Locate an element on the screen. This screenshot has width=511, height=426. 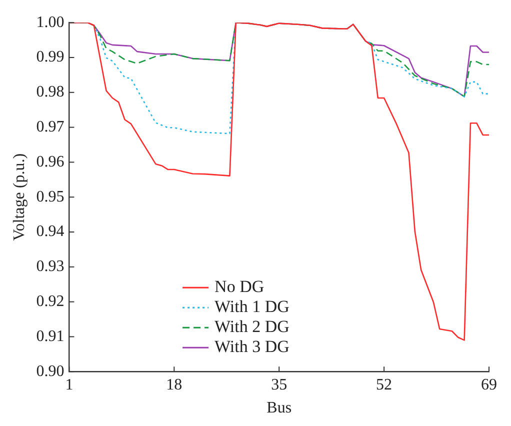
y-tick-label: 0.95 is located at coordinates (50, 197).